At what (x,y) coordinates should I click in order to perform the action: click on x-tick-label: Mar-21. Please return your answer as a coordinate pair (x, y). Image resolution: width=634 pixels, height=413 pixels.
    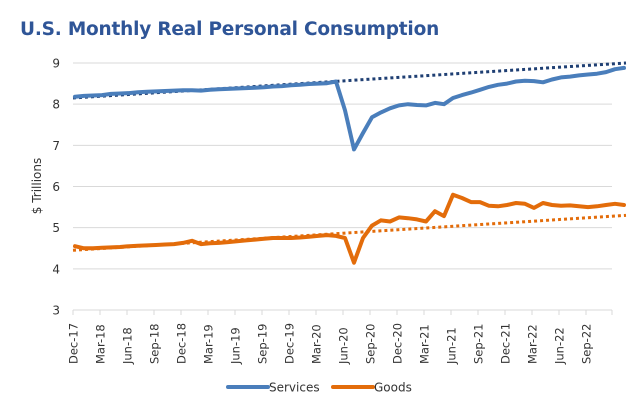
    Looking at the image, I should click on (425, 344).